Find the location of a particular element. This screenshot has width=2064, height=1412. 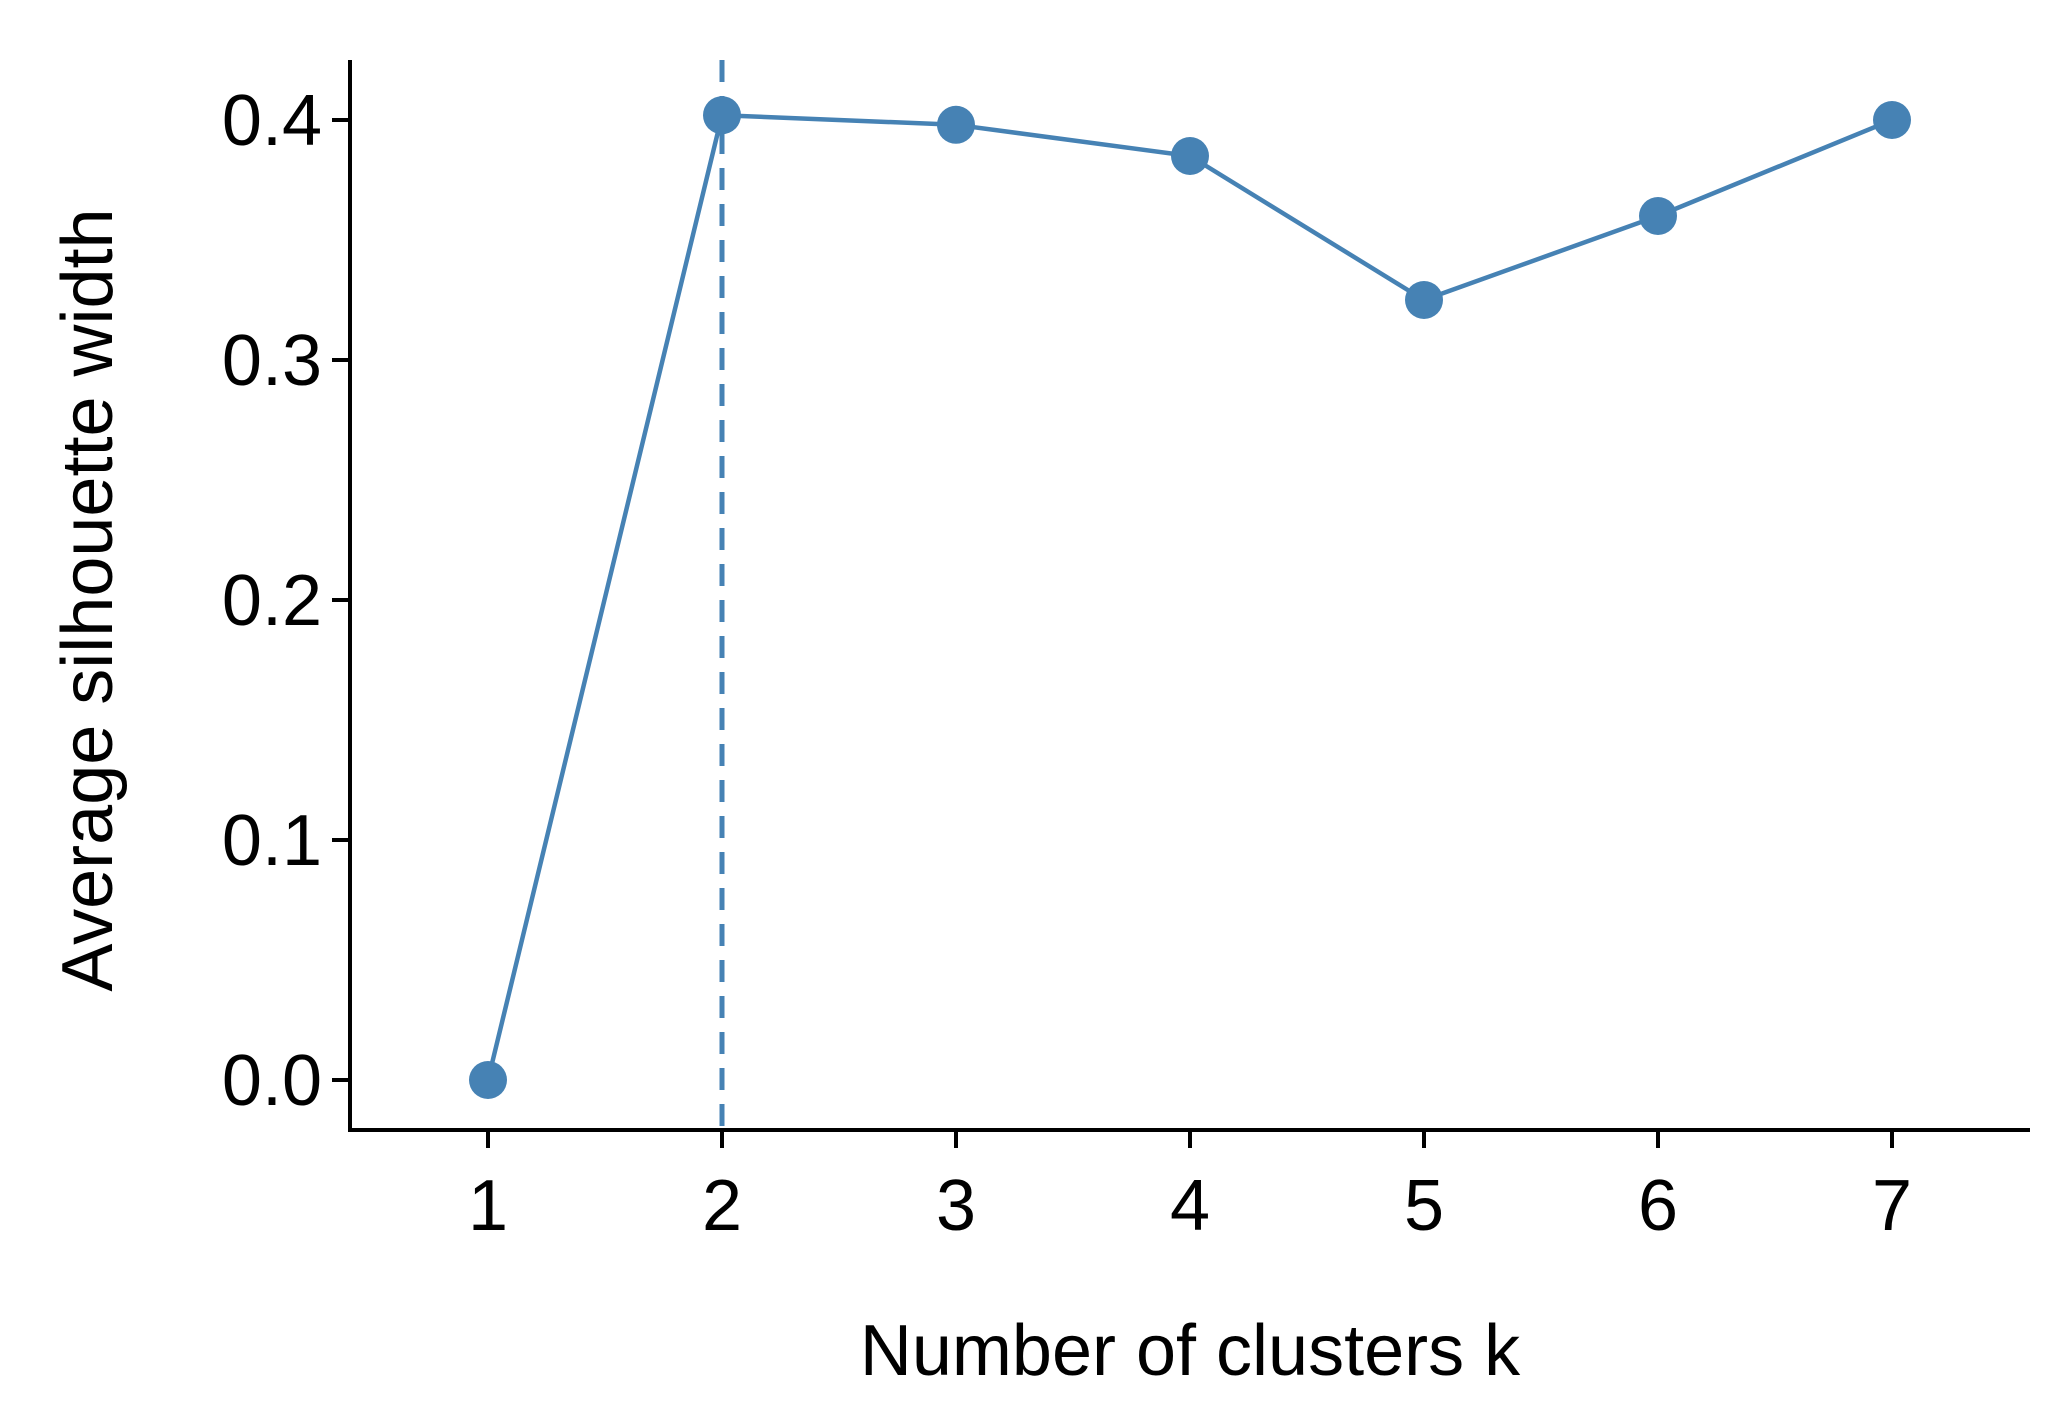

x-tick-label: 3 is located at coordinates (956, 1206).